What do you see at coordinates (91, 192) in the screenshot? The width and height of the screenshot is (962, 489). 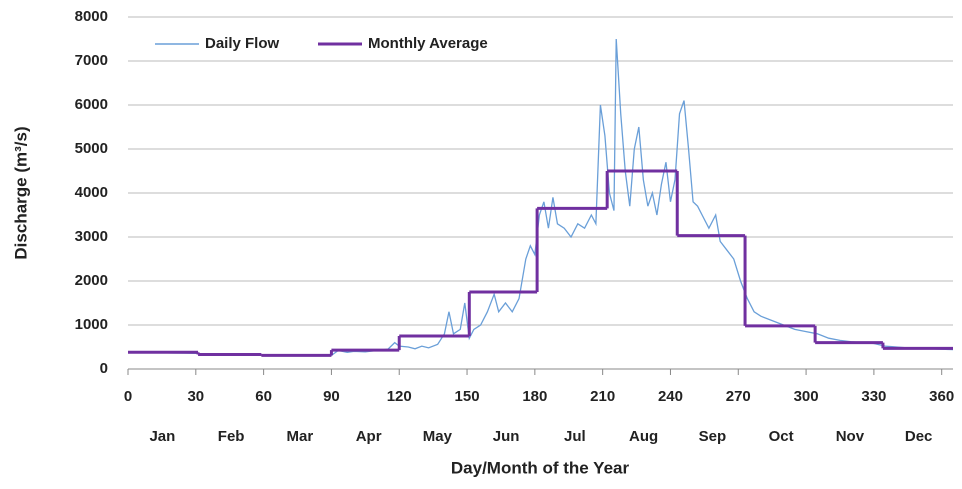 I see `y-tick-label: 4000` at bounding box center [91, 192].